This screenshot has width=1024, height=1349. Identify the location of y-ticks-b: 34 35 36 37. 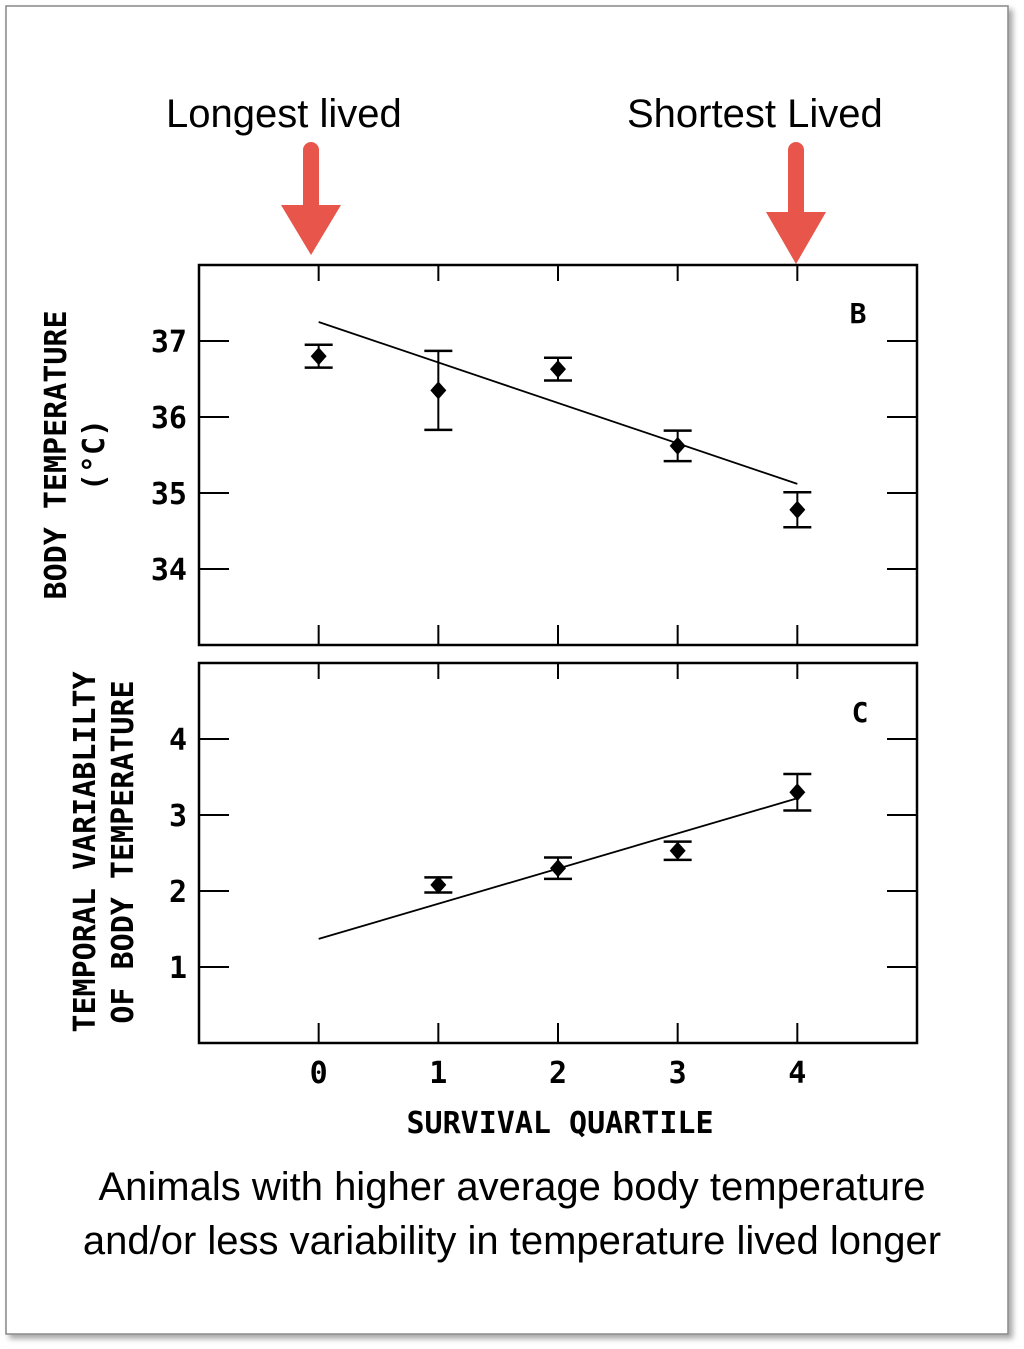
(534, 456).